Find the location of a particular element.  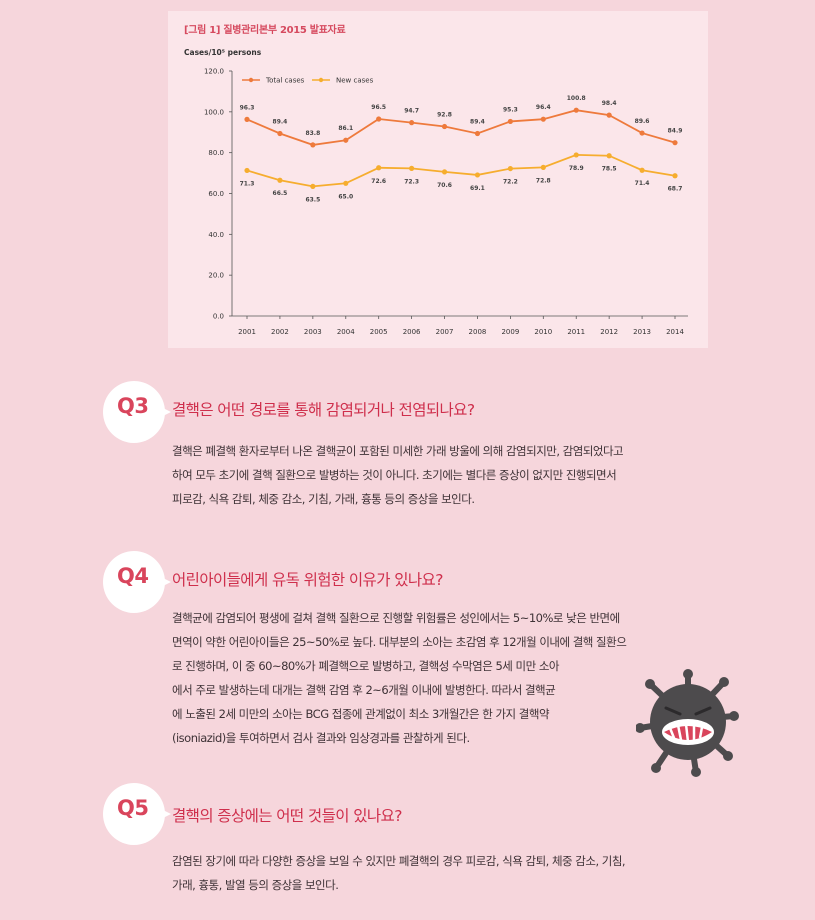

x-tick-label: 2014 is located at coordinates (675, 332).